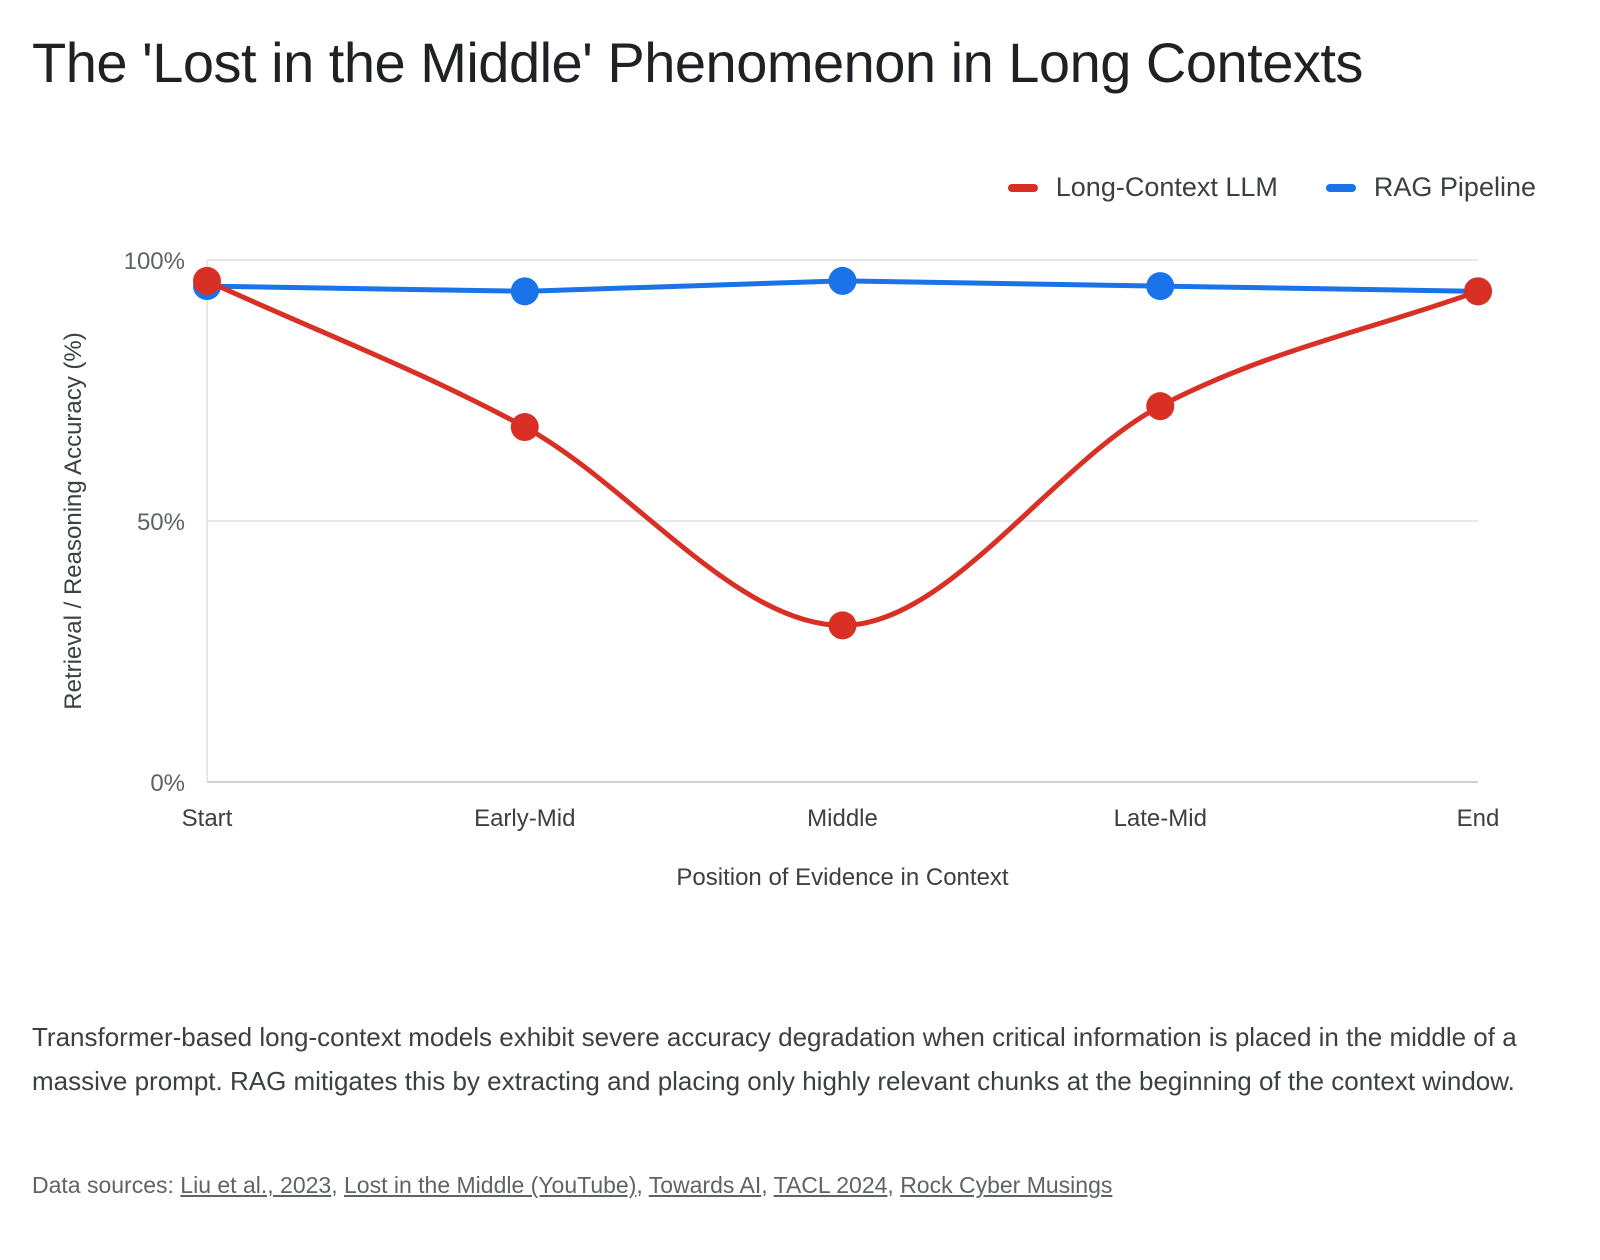 Image resolution: width=1600 pixels, height=1260 pixels. I want to click on source-link-liu: Liu et al., 2023, so click(256, 1185).